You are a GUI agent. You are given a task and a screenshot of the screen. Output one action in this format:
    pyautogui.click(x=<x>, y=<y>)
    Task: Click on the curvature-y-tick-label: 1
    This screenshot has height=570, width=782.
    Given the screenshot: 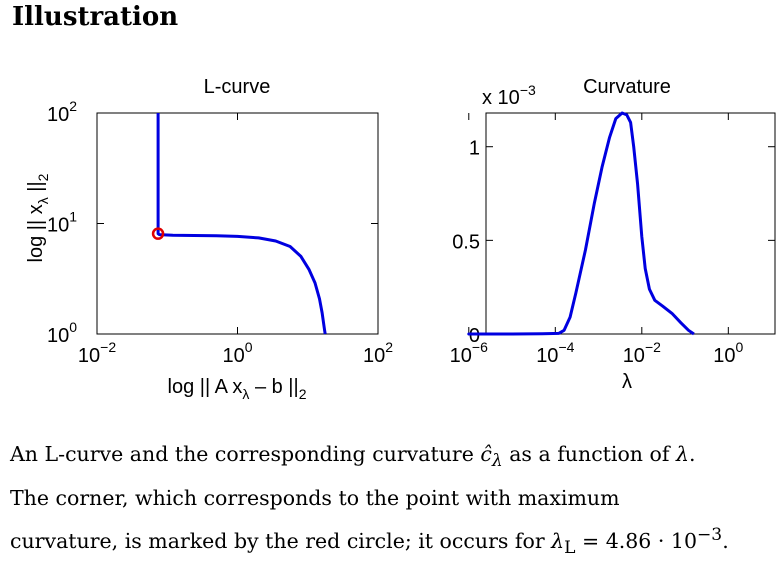 What is the action you would take?
    pyautogui.click(x=474, y=149)
    